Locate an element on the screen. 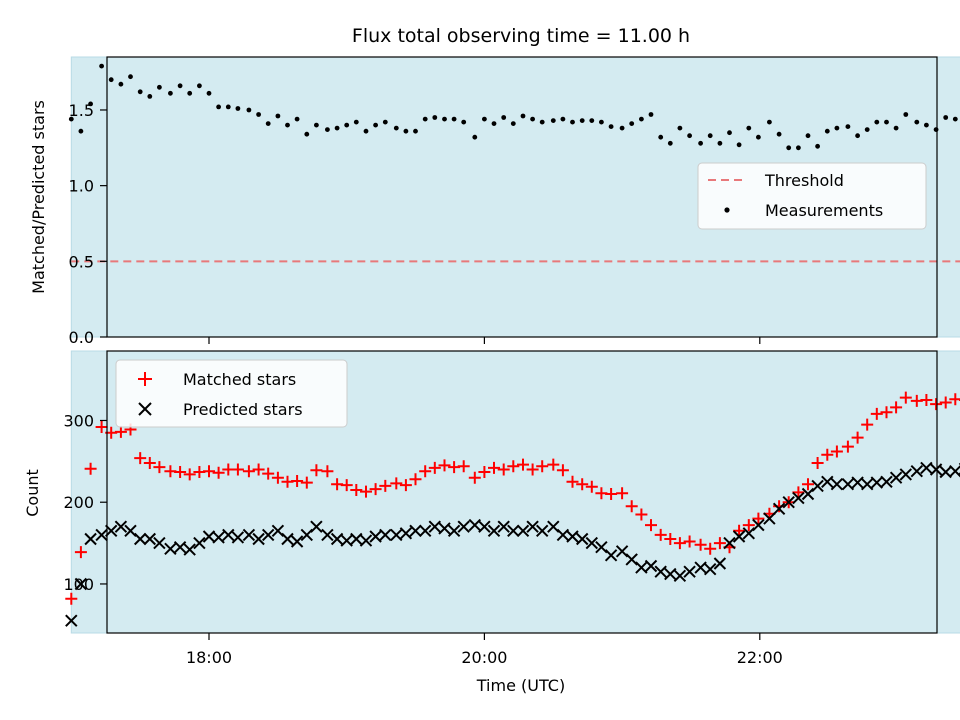  matched-stars-legend-label: Matched stars is located at coordinates (239, 379).